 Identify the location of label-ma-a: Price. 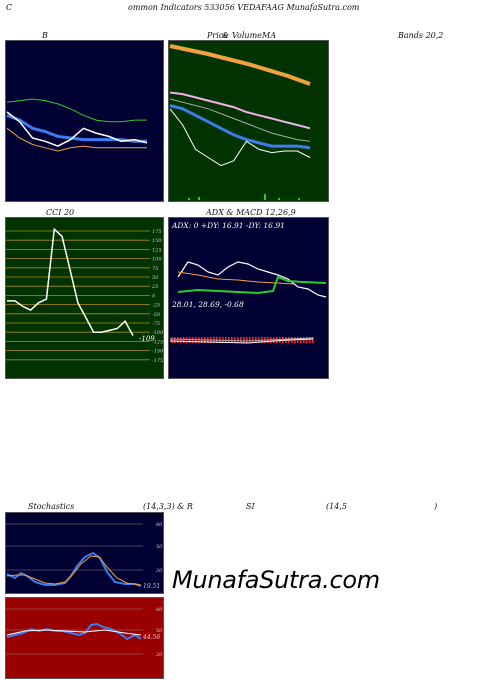
(217, 35).